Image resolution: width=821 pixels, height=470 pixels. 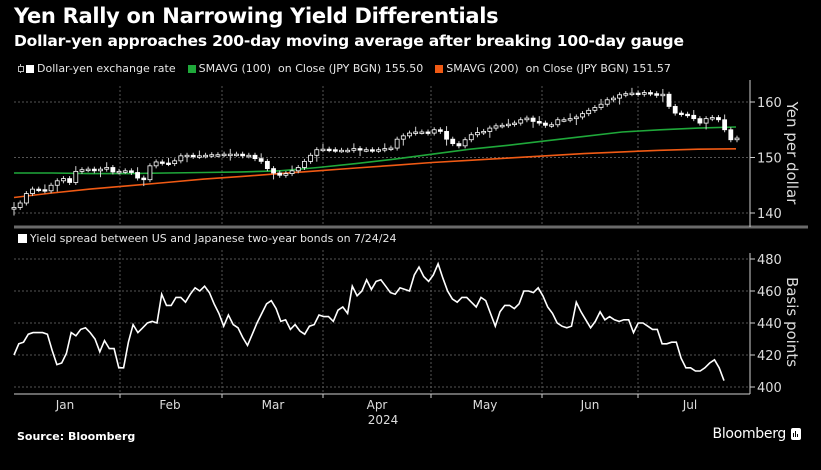 I want to click on x-month-label: Feb, so click(x=169, y=405).